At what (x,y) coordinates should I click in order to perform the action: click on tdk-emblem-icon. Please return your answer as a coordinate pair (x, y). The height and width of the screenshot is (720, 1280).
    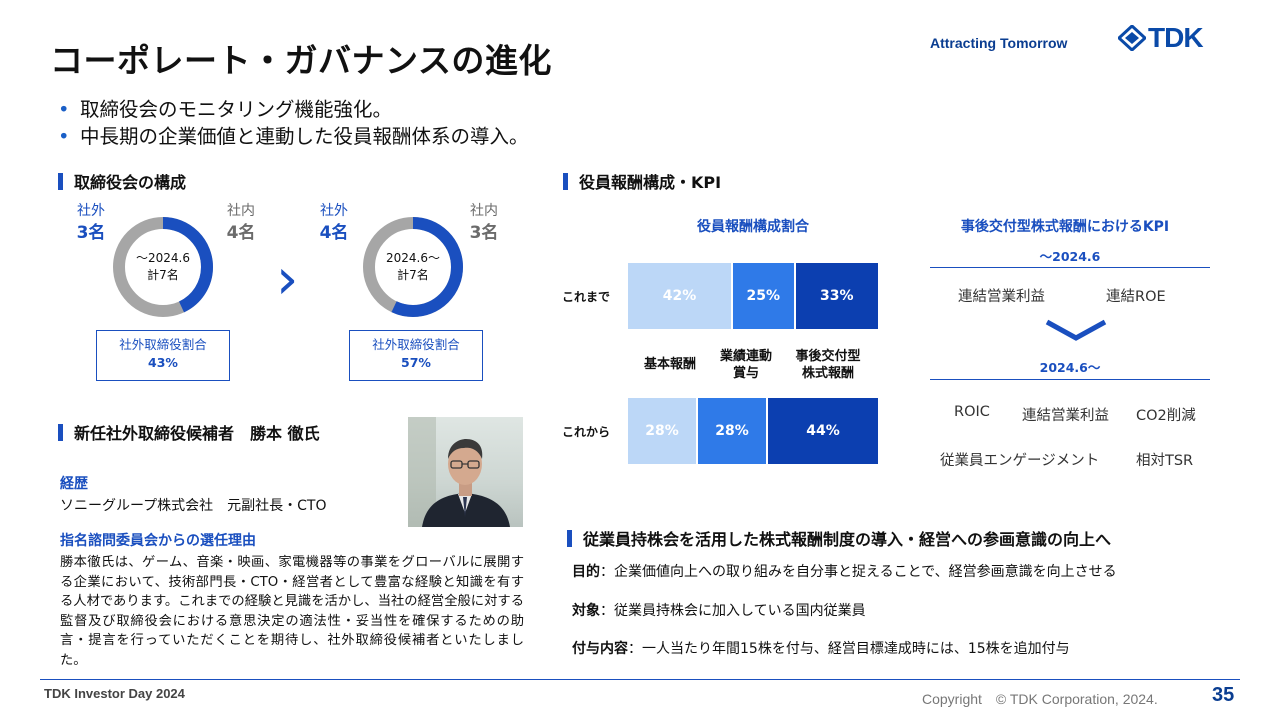
    Looking at the image, I should click on (1132, 38).